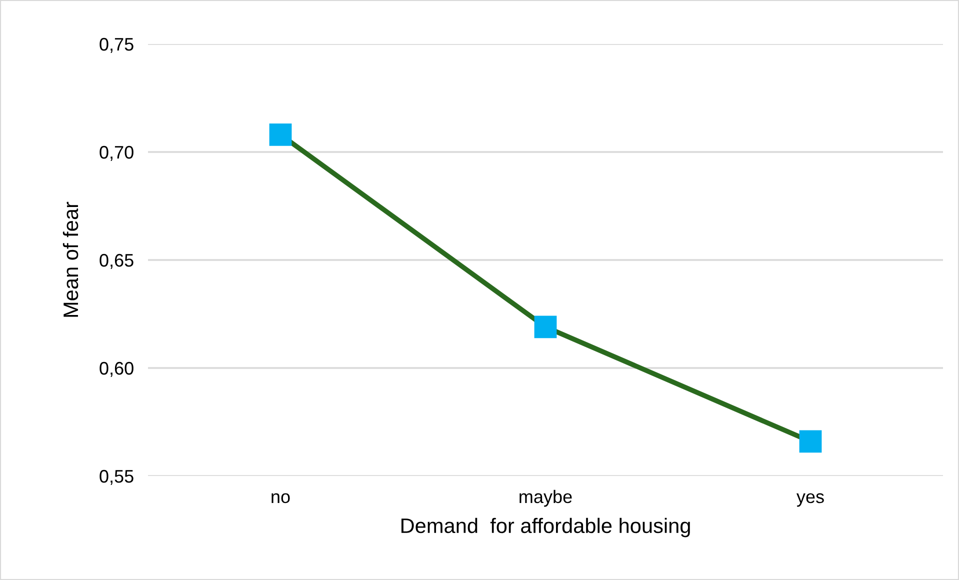  Describe the element at coordinates (70, 259) in the screenshot. I see `y-axis-title: Mean of fear` at that location.